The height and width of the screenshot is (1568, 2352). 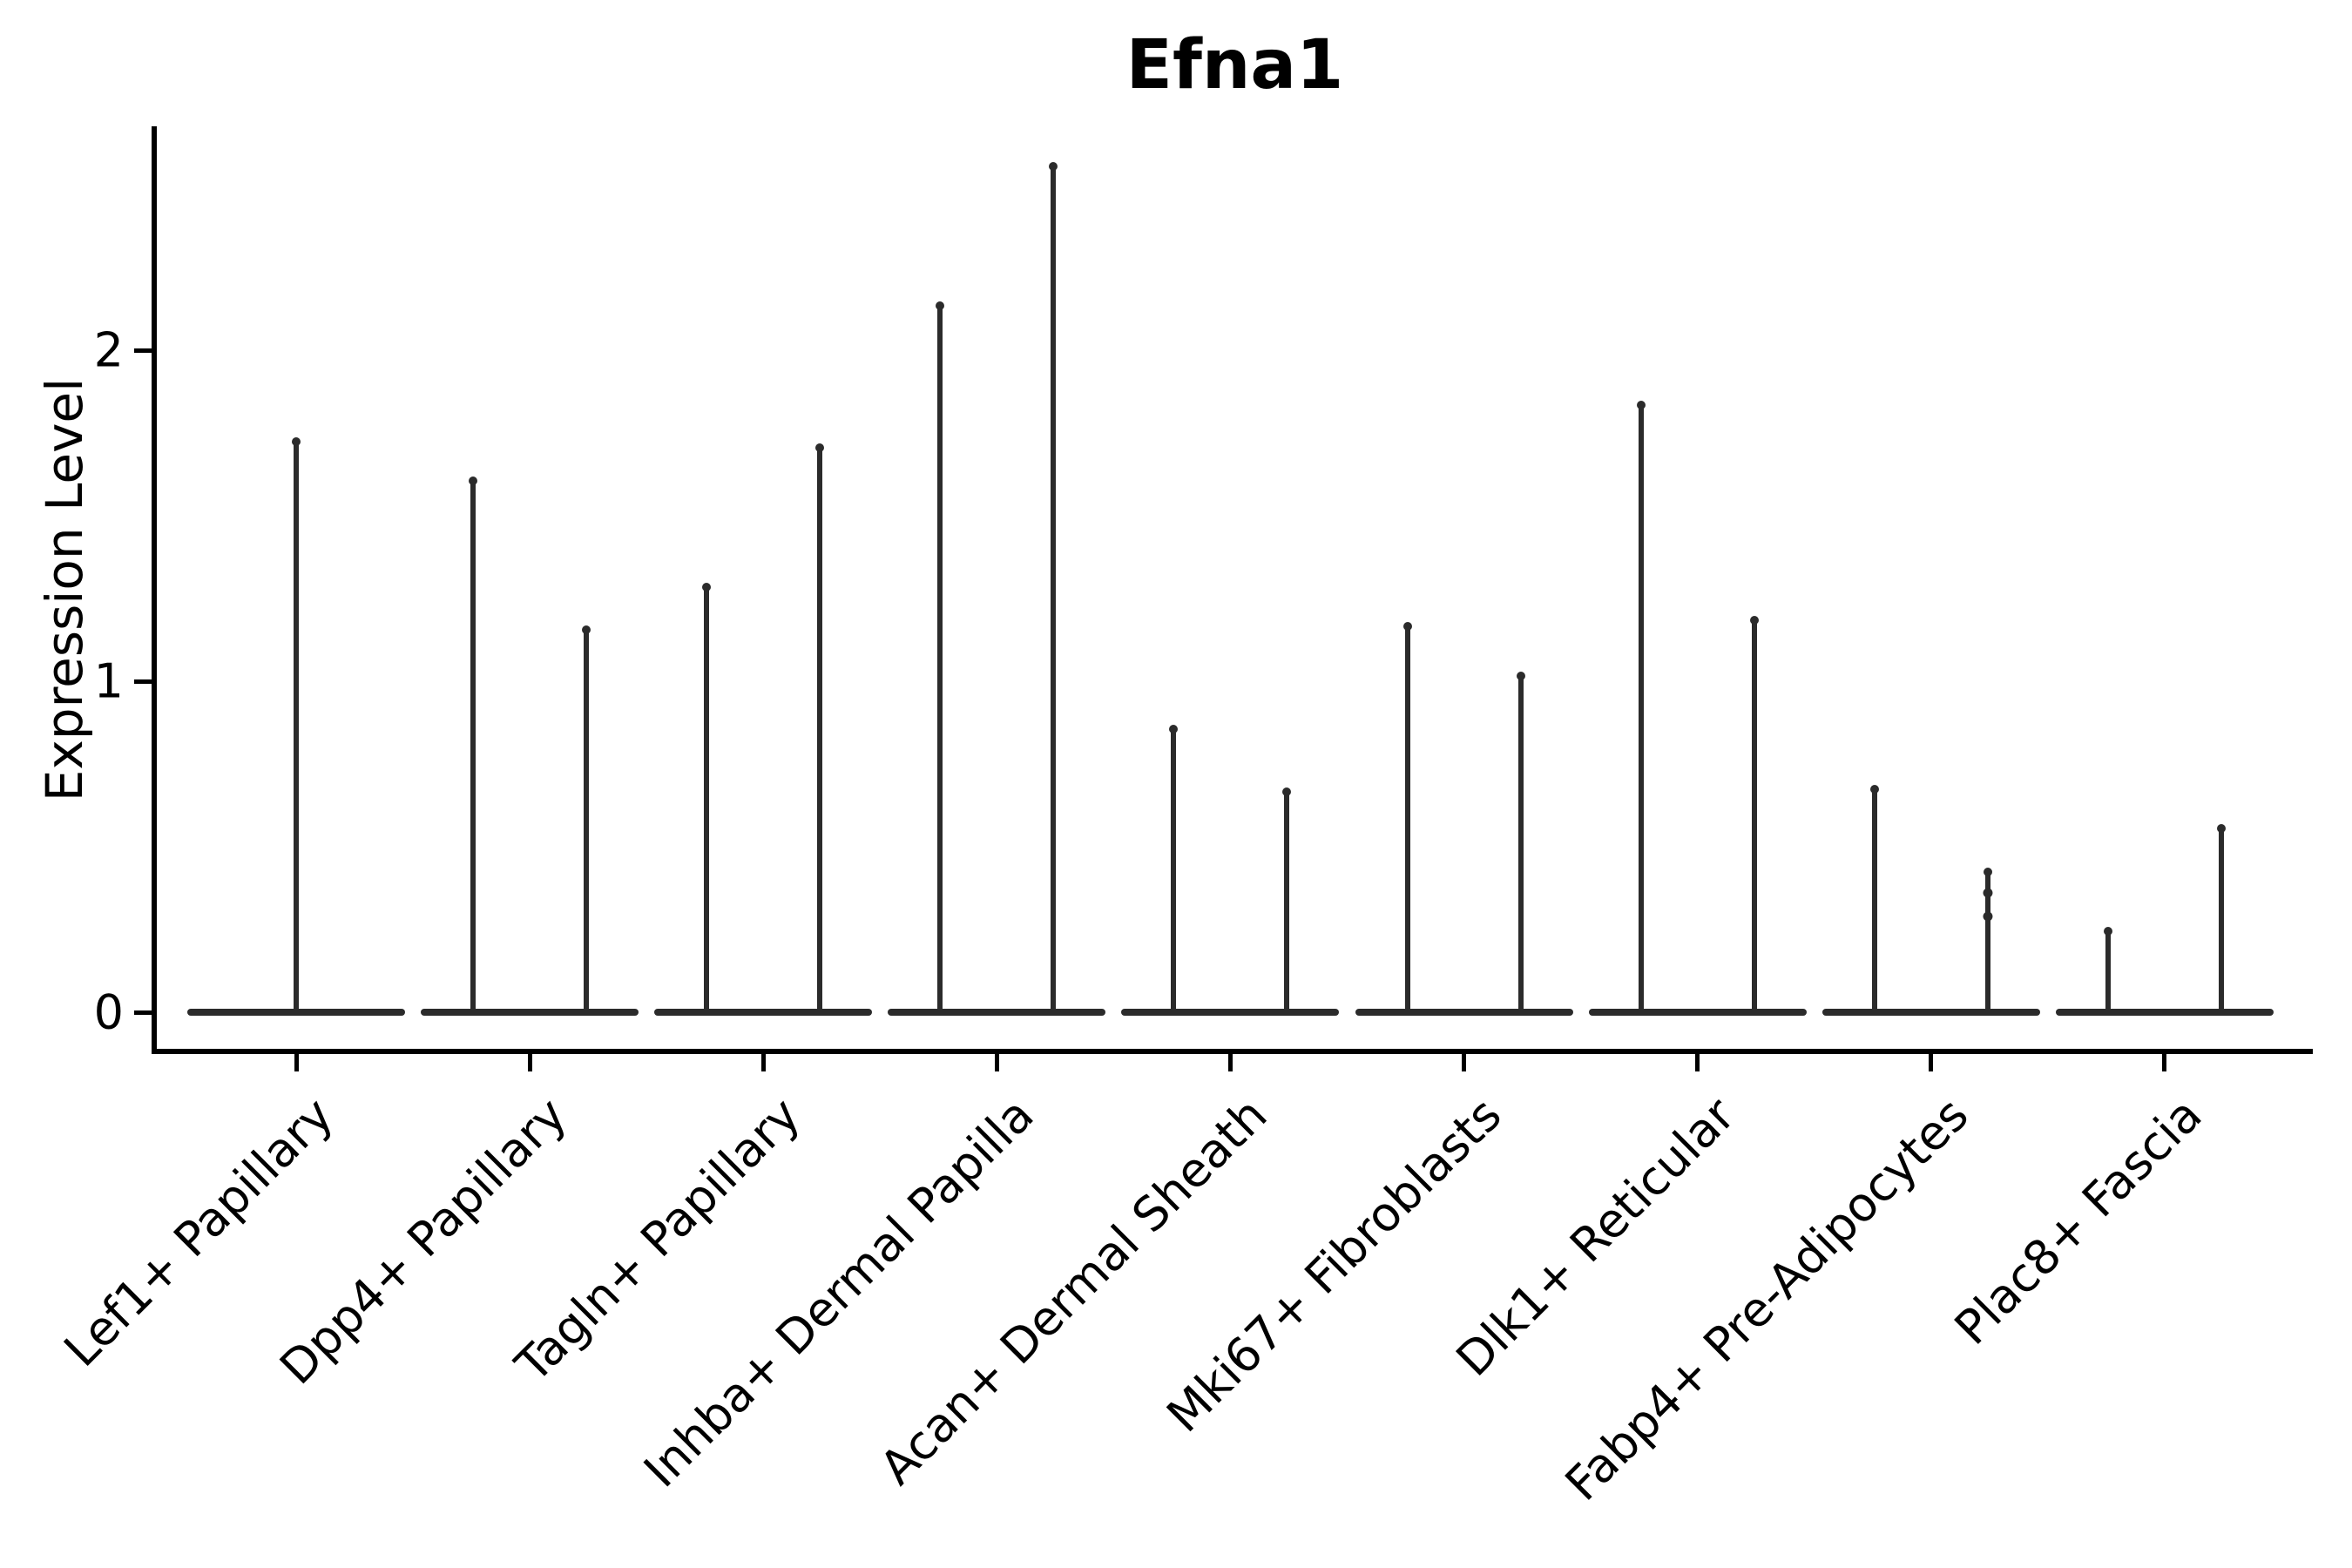 I want to click on y-tick-label: 2, so click(x=109, y=350).